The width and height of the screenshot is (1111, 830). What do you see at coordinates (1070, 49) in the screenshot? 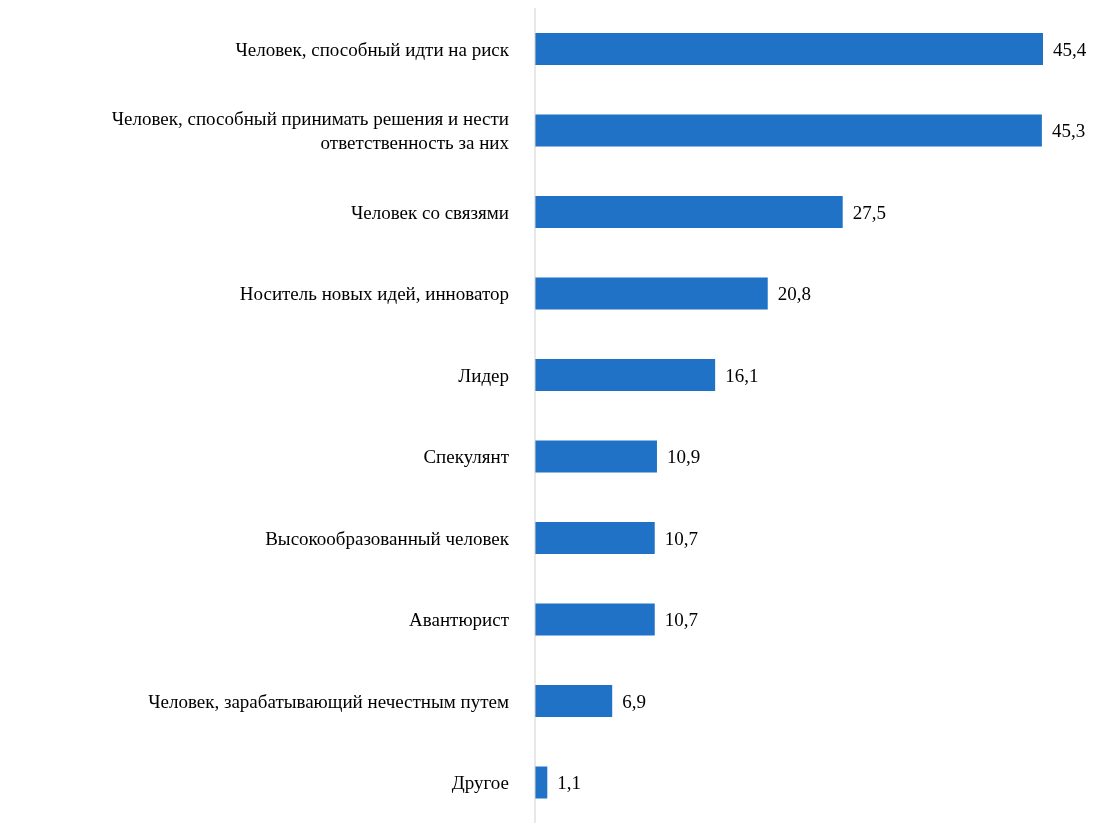
I see `data-label: 45,4` at bounding box center [1070, 49].